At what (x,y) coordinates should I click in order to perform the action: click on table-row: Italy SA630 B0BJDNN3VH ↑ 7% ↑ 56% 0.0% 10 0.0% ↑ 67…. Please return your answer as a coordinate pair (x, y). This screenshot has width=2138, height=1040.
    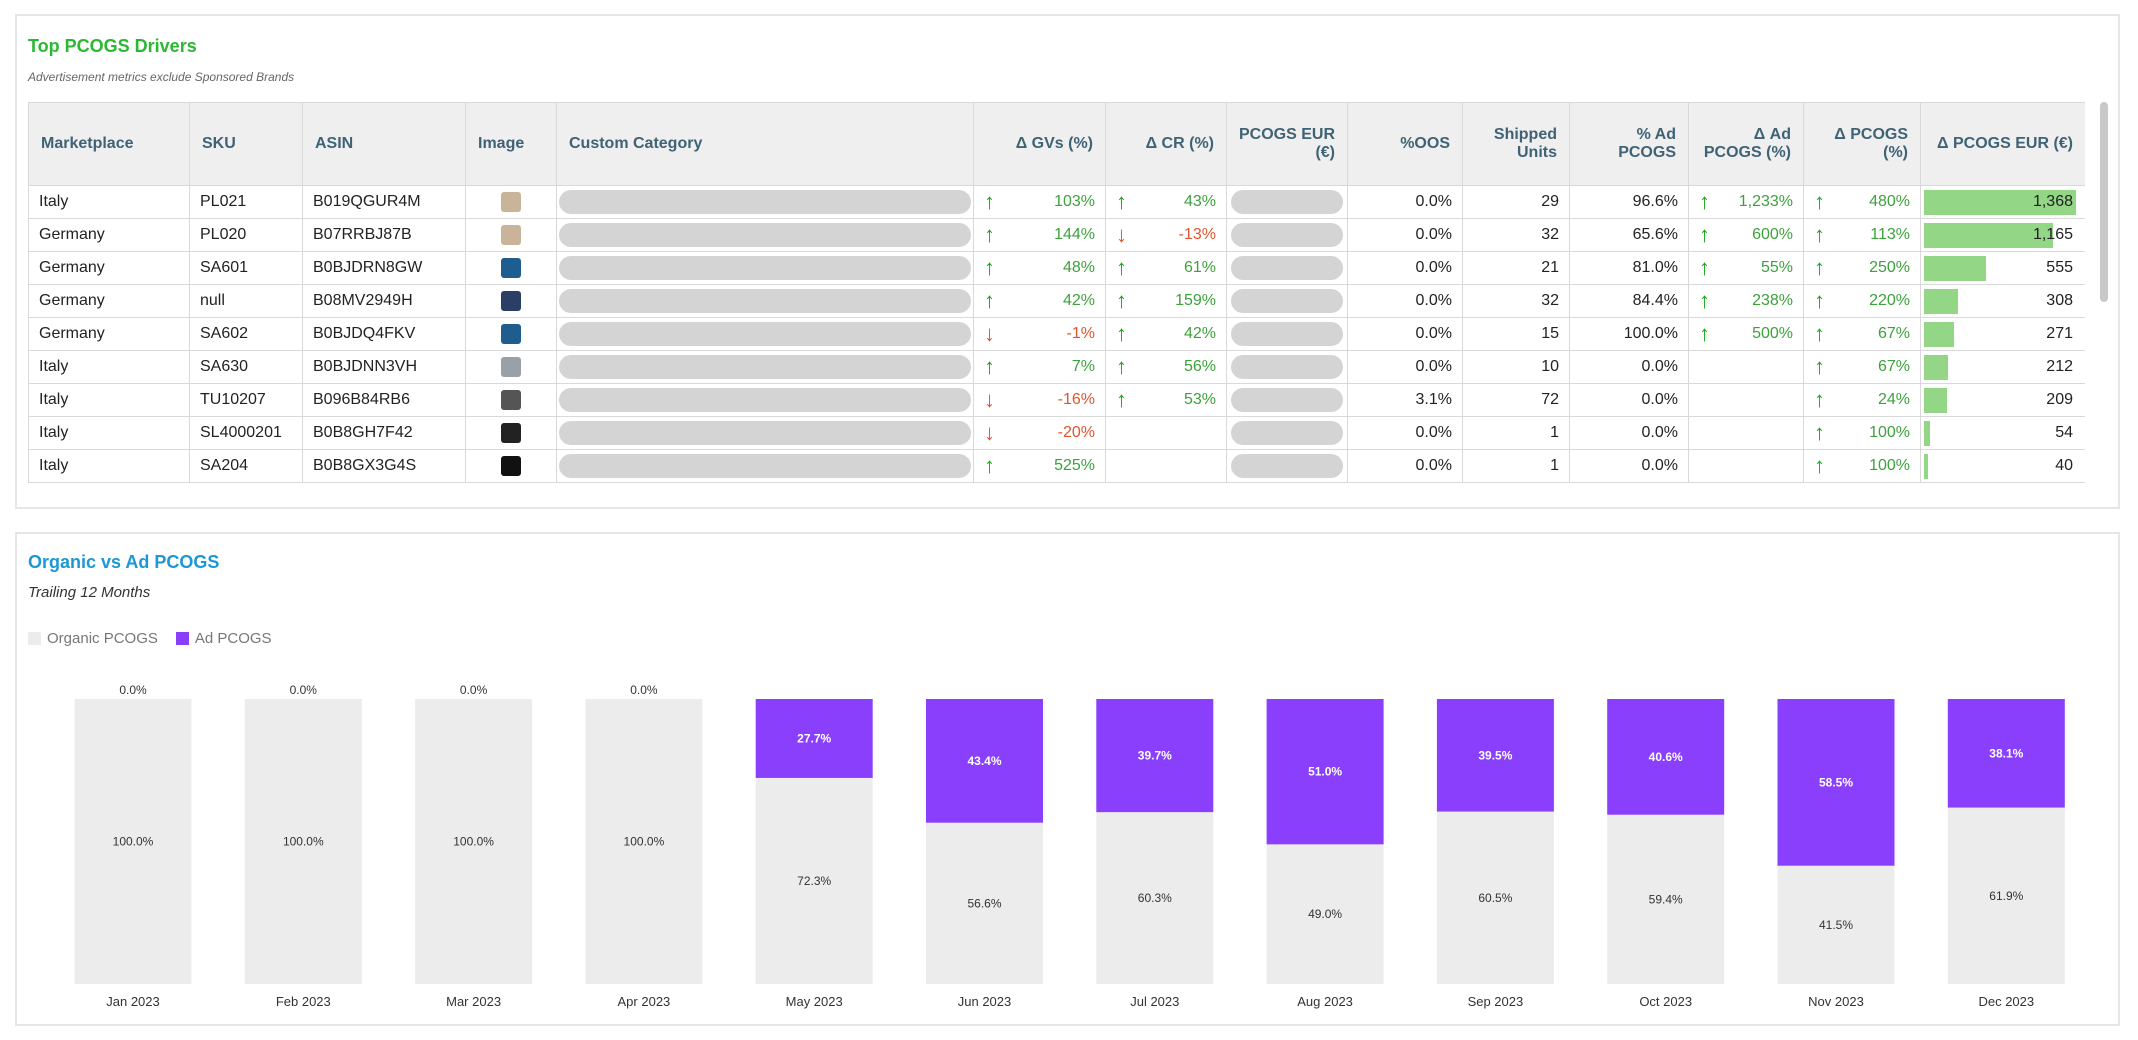
    Looking at the image, I should click on (1056, 367).